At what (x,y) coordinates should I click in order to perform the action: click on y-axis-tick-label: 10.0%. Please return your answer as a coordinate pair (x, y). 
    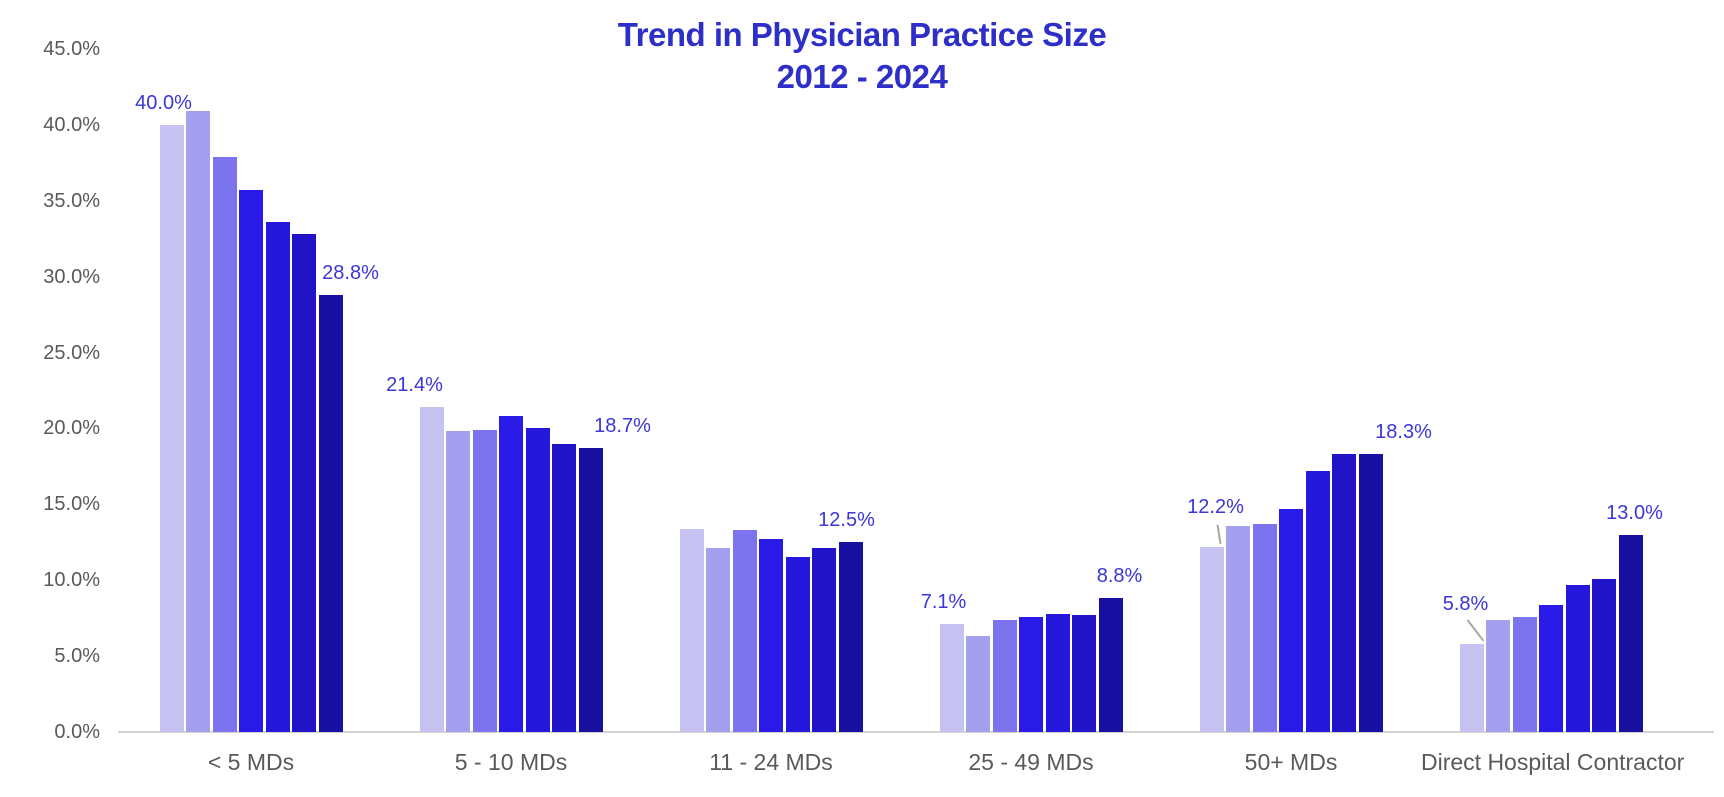
    Looking at the image, I should click on (71, 580).